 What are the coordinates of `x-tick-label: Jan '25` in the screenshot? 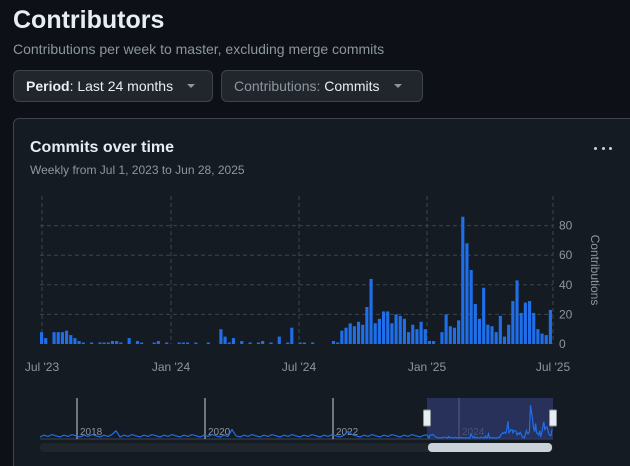 It's located at (427, 367).